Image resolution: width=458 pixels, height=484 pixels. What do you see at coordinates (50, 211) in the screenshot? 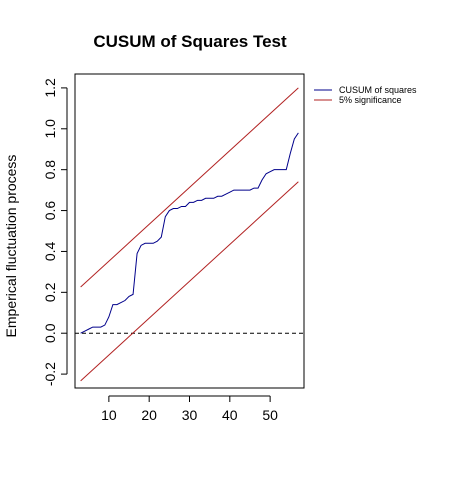
I see `y-tick-label-4: 0.6` at bounding box center [50, 211].